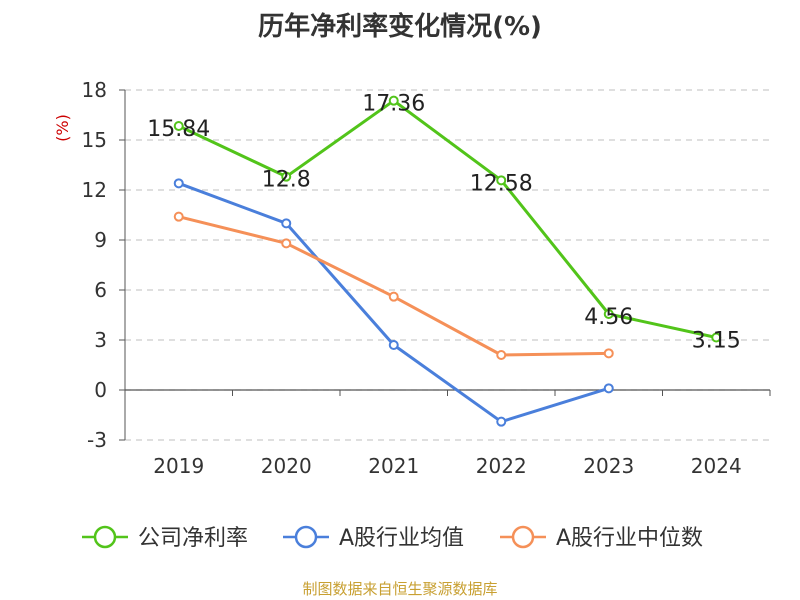 The height and width of the screenshot is (600, 800). I want to click on data-label: 3.15, so click(716, 341).